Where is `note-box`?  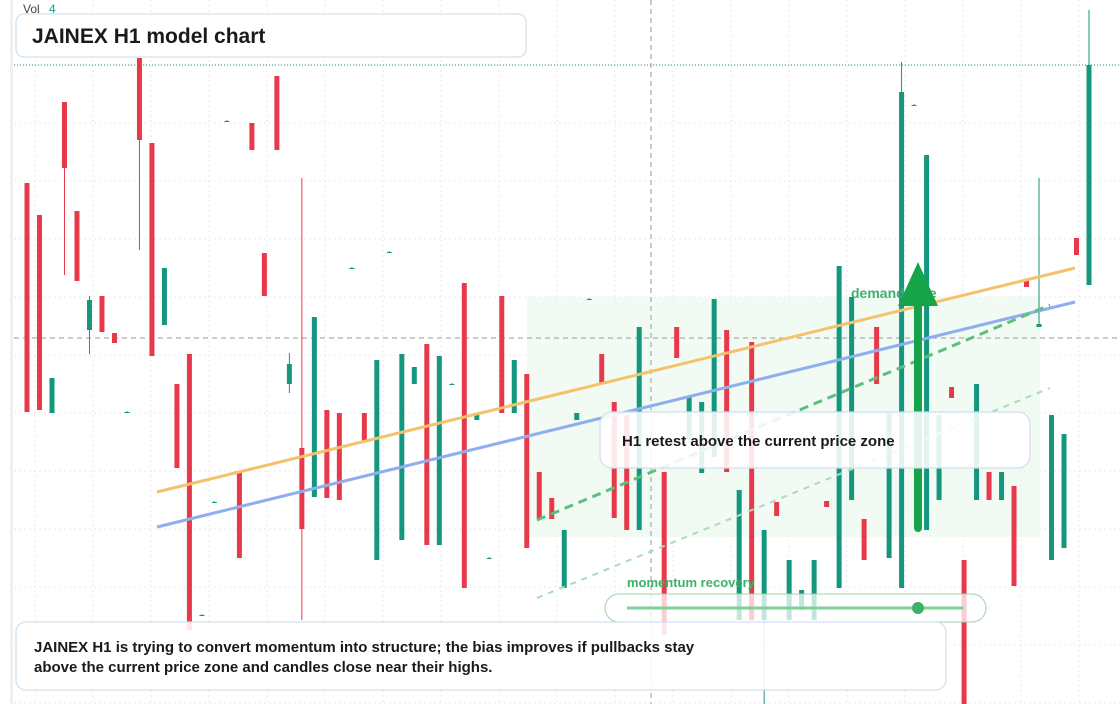 note-box is located at coordinates (481, 656).